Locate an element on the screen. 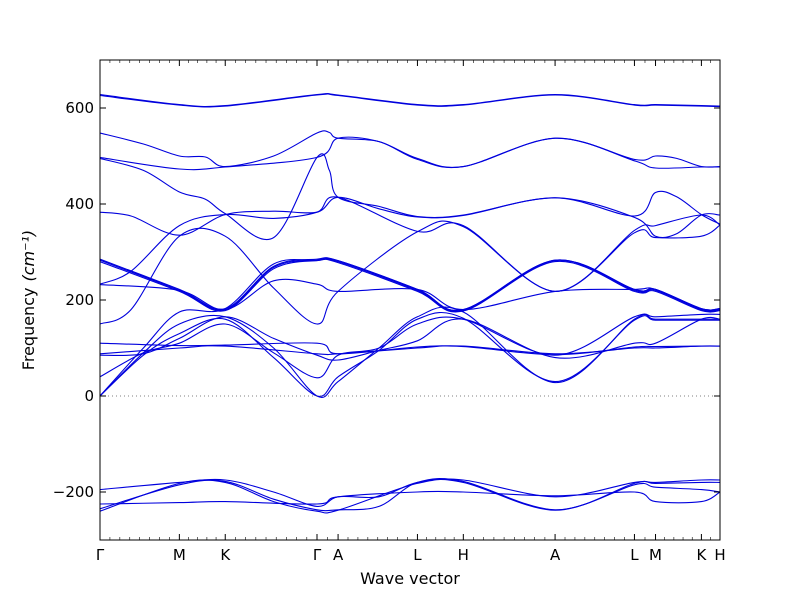  y-tick-label: 200 is located at coordinates (79, 300).